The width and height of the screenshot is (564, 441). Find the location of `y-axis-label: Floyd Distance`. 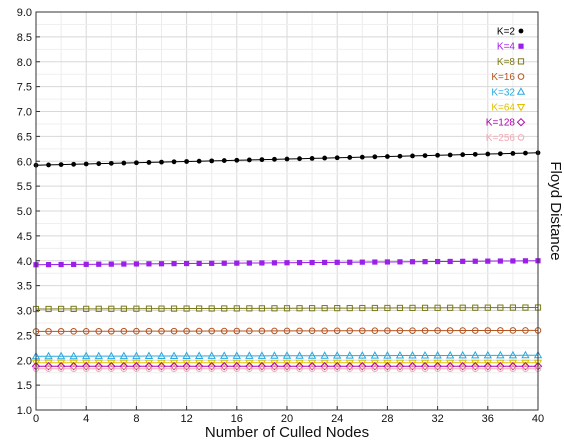

y-axis-label: Floyd Distance is located at coordinates (555, 210).